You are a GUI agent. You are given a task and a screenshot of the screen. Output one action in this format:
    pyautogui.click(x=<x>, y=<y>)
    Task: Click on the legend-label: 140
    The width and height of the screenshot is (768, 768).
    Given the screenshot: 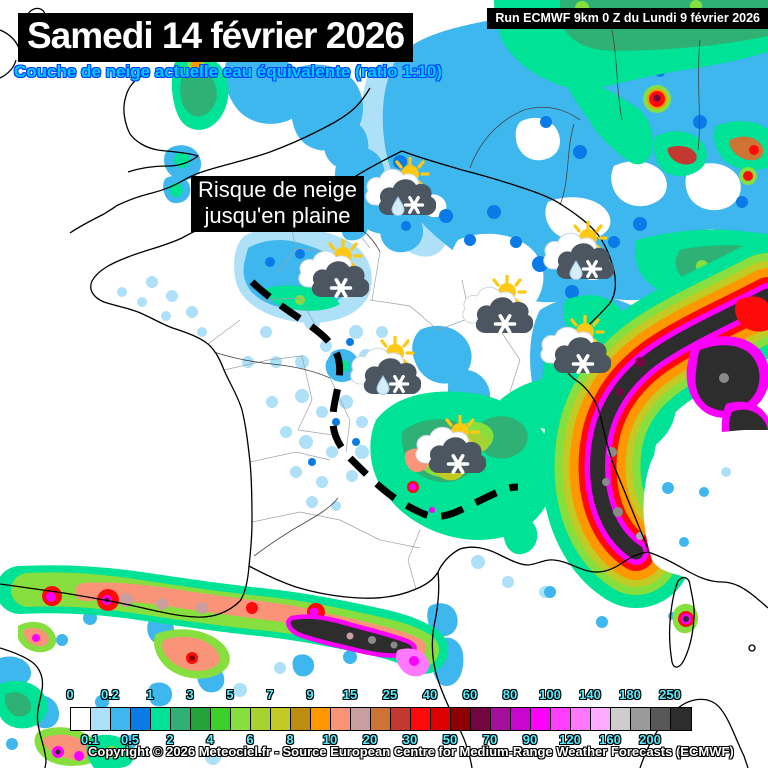 What is the action you would take?
    pyautogui.click(x=590, y=694)
    